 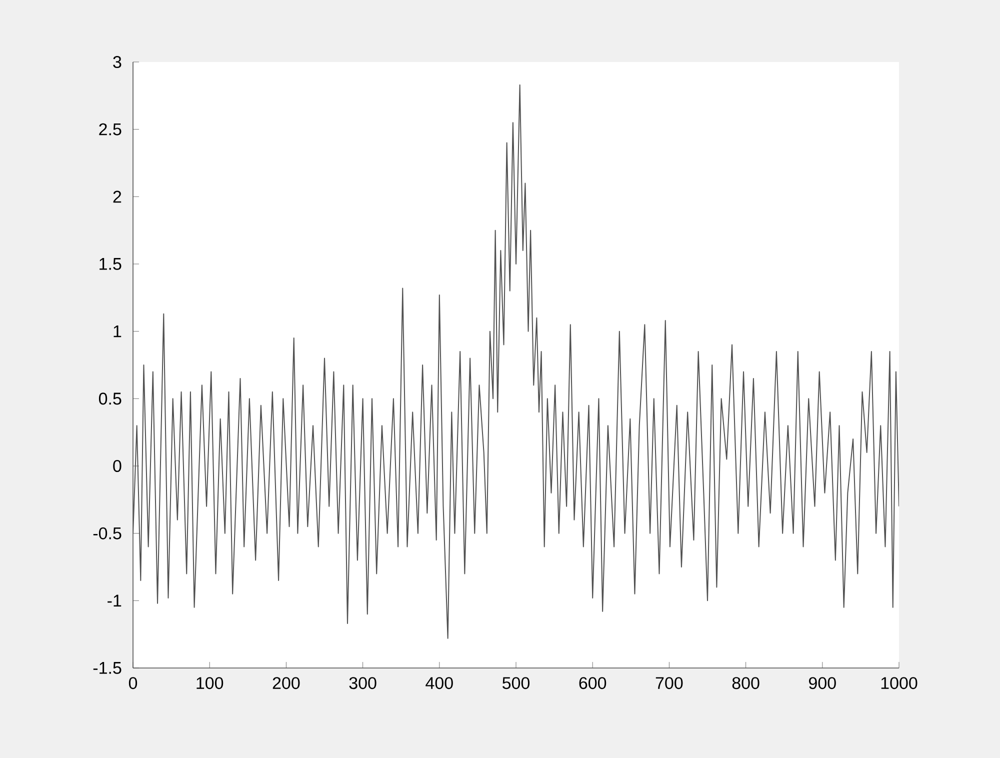 What do you see at coordinates (117, 62) in the screenshot?
I see `y-tick-label: 3` at bounding box center [117, 62].